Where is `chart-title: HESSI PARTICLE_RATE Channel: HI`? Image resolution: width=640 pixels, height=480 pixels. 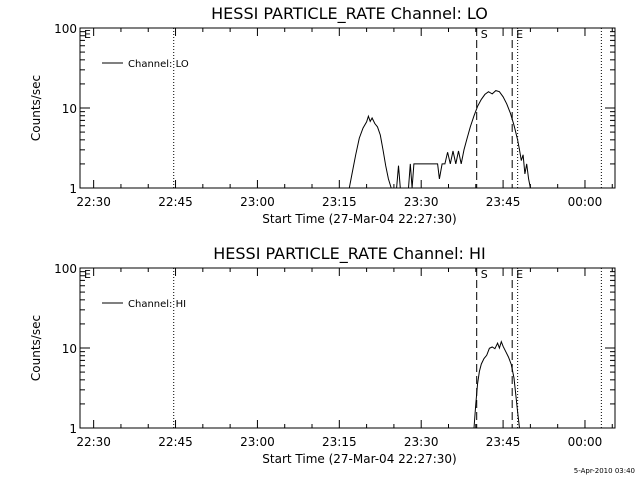 chart-title: HESSI PARTICLE_RATE Channel: HI is located at coordinates (349, 254).